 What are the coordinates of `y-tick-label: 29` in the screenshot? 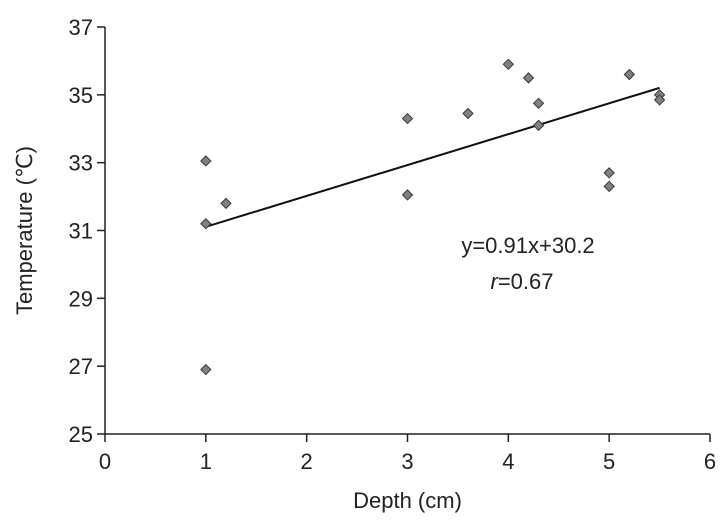 It's located at (81, 298).